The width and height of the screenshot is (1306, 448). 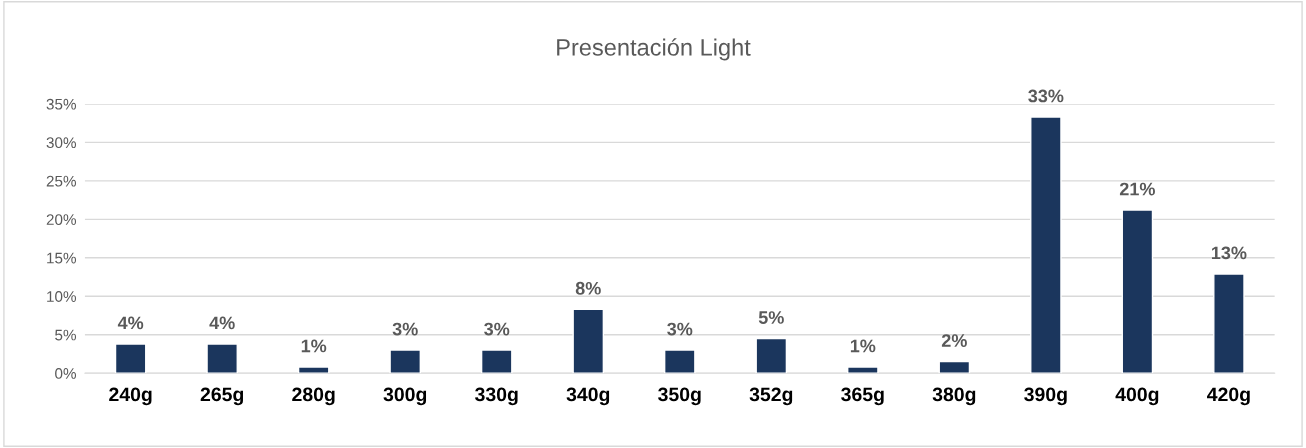 I want to click on x-tick-label: 400g, so click(x=1137, y=396).